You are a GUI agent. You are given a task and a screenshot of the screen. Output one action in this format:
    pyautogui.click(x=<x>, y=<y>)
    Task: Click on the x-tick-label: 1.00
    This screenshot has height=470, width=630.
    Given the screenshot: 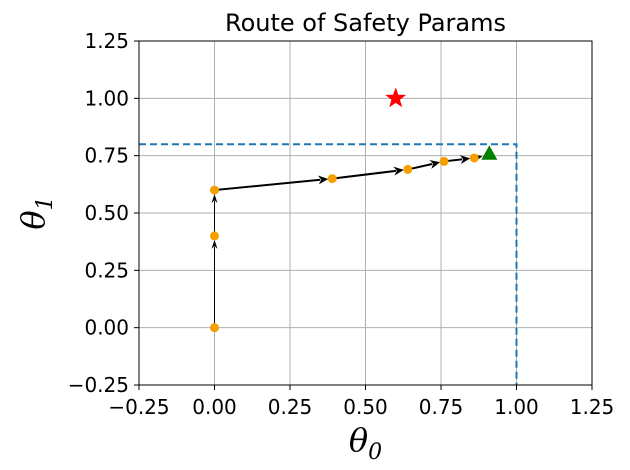 What is the action you would take?
    pyautogui.click(x=516, y=407)
    